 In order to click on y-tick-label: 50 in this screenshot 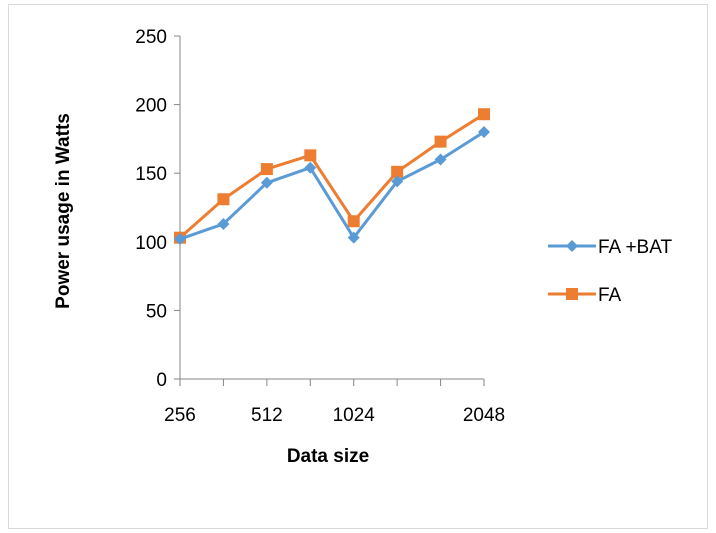, I will do `click(156, 311)`.